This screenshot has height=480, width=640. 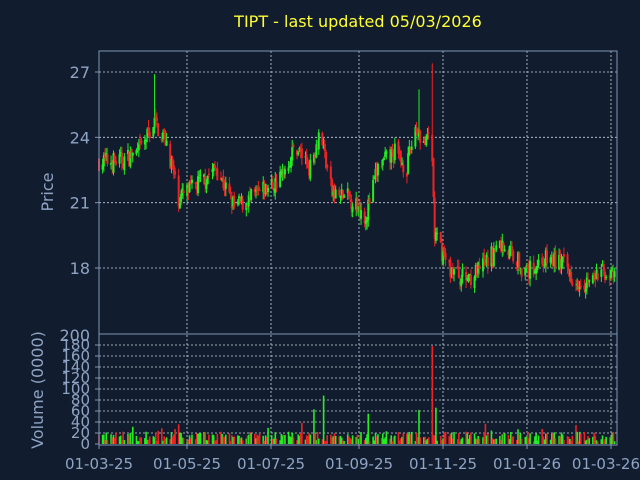 What do you see at coordinates (80, 72) in the screenshot?
I see `price-tick-label: 27` at bounding box center [80, 72].